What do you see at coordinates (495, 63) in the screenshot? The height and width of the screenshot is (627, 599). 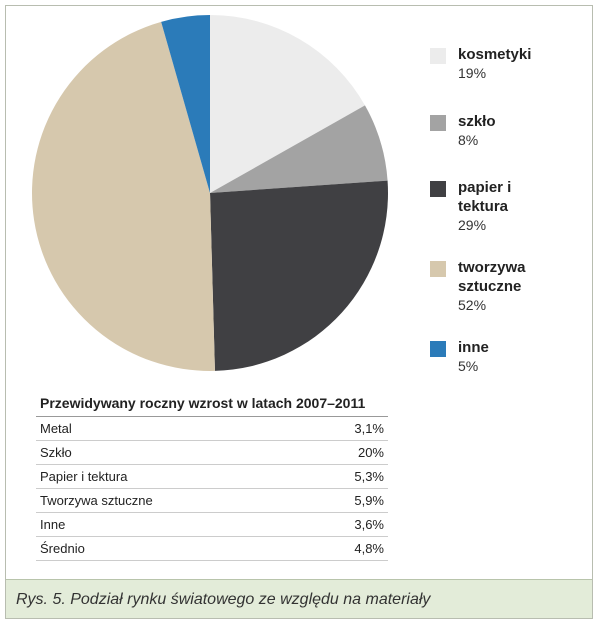 I see `legend-item: kosmetyki 19%` at bounding box center [495, 63].